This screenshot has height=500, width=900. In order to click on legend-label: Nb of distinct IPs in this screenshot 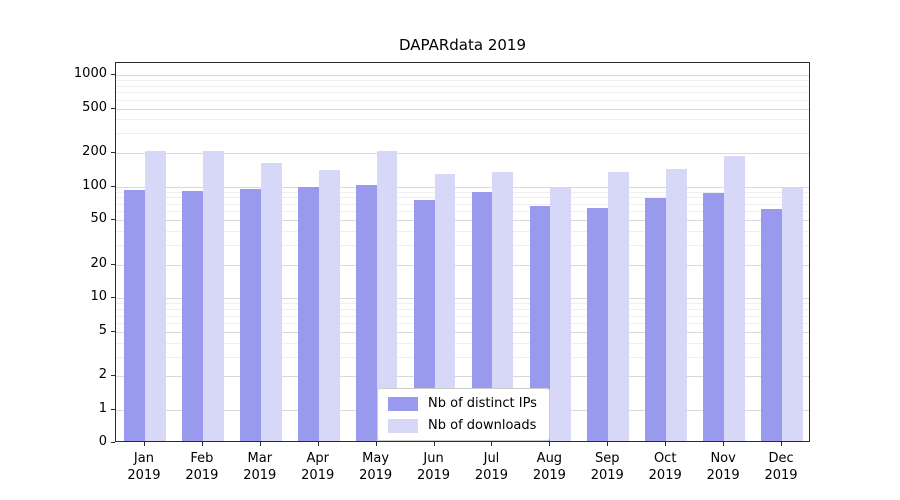, I will do `click(482, 403)`.